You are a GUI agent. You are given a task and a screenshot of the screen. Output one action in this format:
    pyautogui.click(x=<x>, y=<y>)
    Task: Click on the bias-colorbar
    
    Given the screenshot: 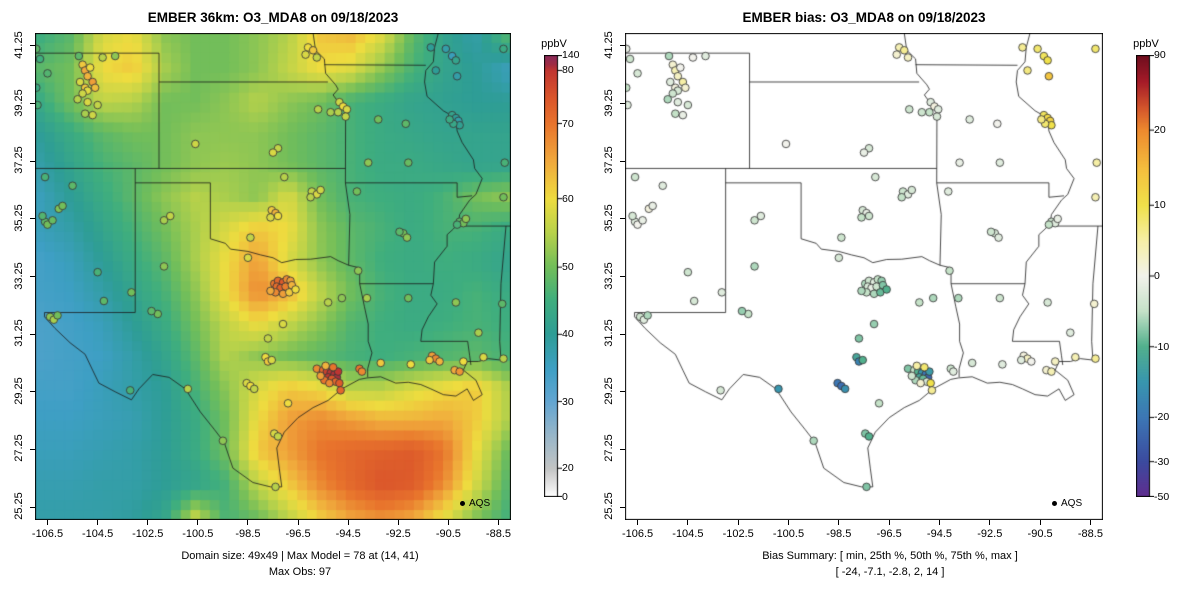 What is the action you would take?
    pyautogui.click(x=1145, y=276)
    